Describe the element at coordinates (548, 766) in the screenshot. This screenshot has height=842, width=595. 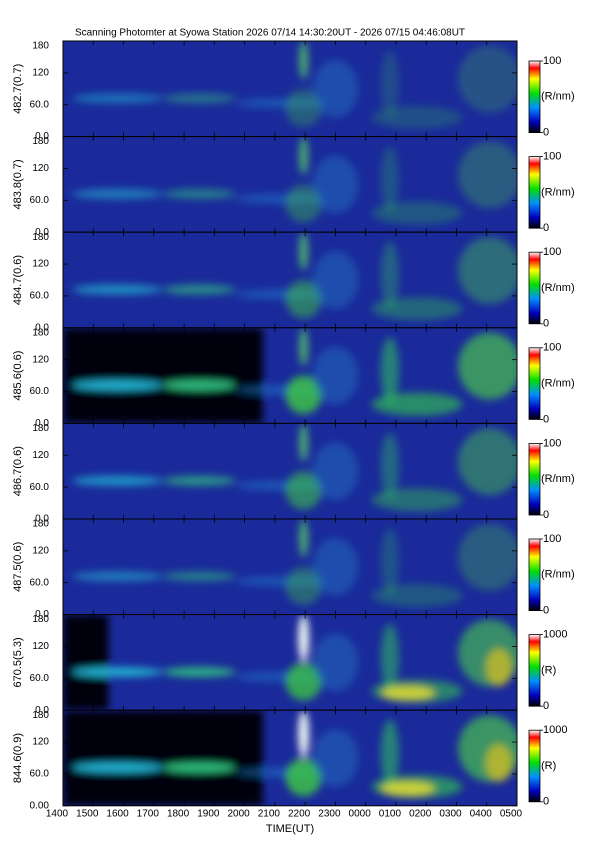
I see `colorbar-unit: (R)` at that location.